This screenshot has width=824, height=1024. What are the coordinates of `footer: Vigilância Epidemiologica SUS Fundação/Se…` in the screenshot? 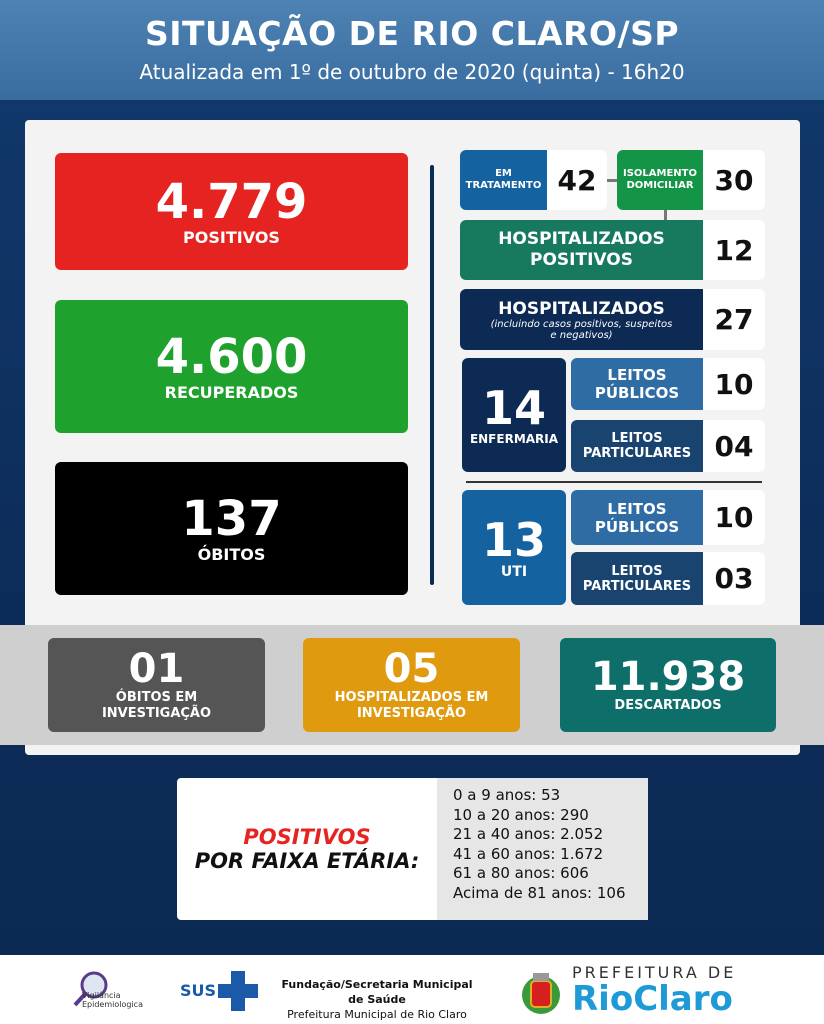 It's located at (412, 989).